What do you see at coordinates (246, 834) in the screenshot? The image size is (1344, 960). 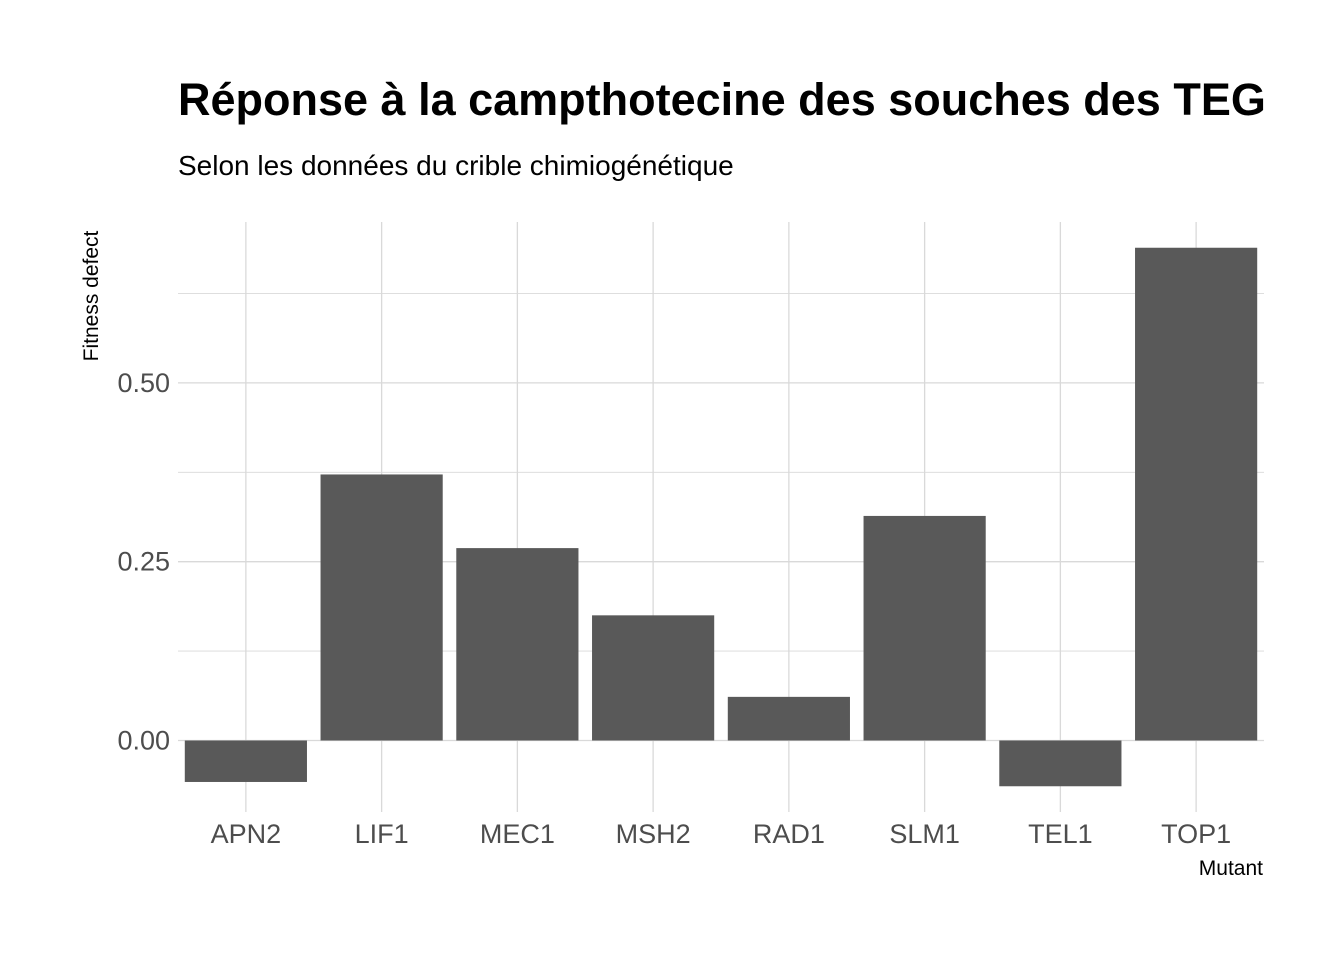 I see `x-tick-label: APN2` at bounding box center [246, 834].